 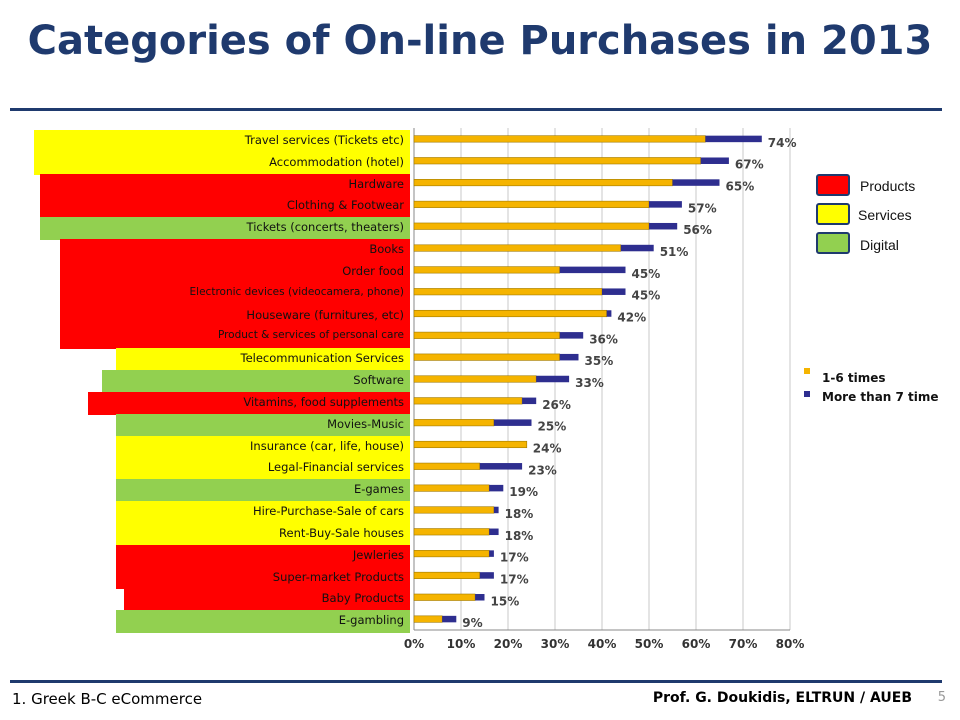 What do you see at coordinates (371, 620) in the screenshot?
I see `category-label: E-gambling` at bounding box center [371, 620].